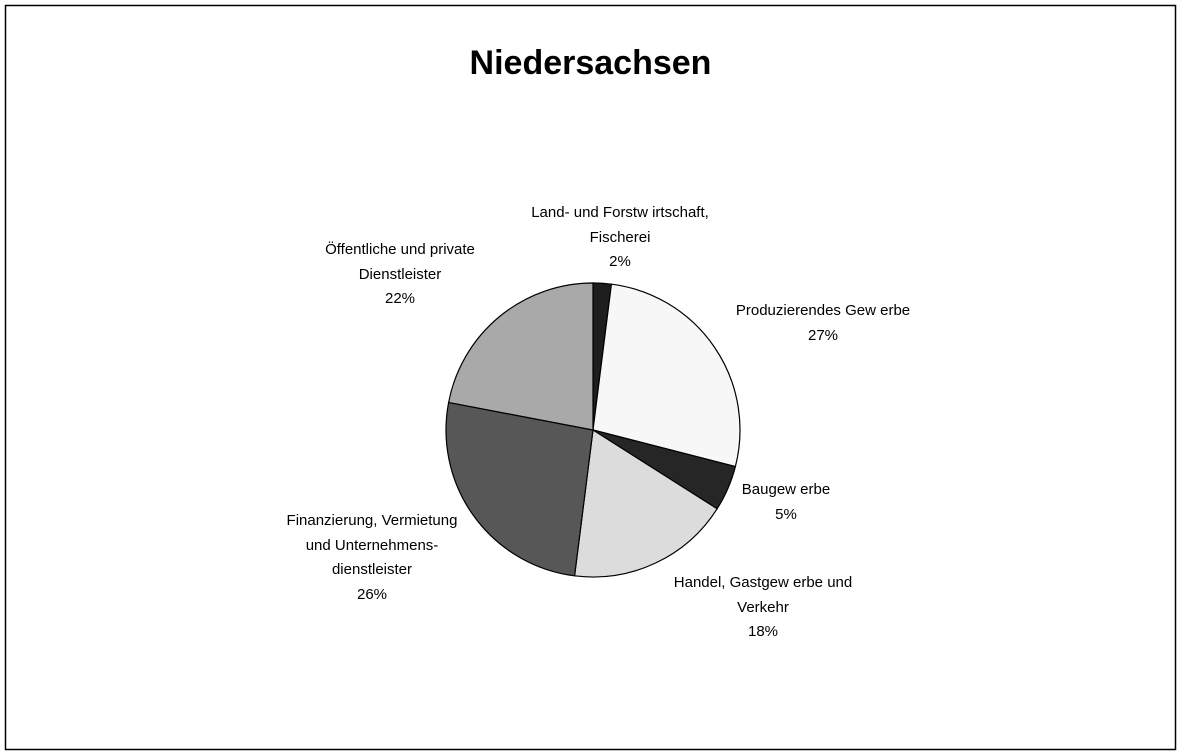 This screenshot has height=755, width=1181. I want to click on value-label: 2%, so click(620, 261).